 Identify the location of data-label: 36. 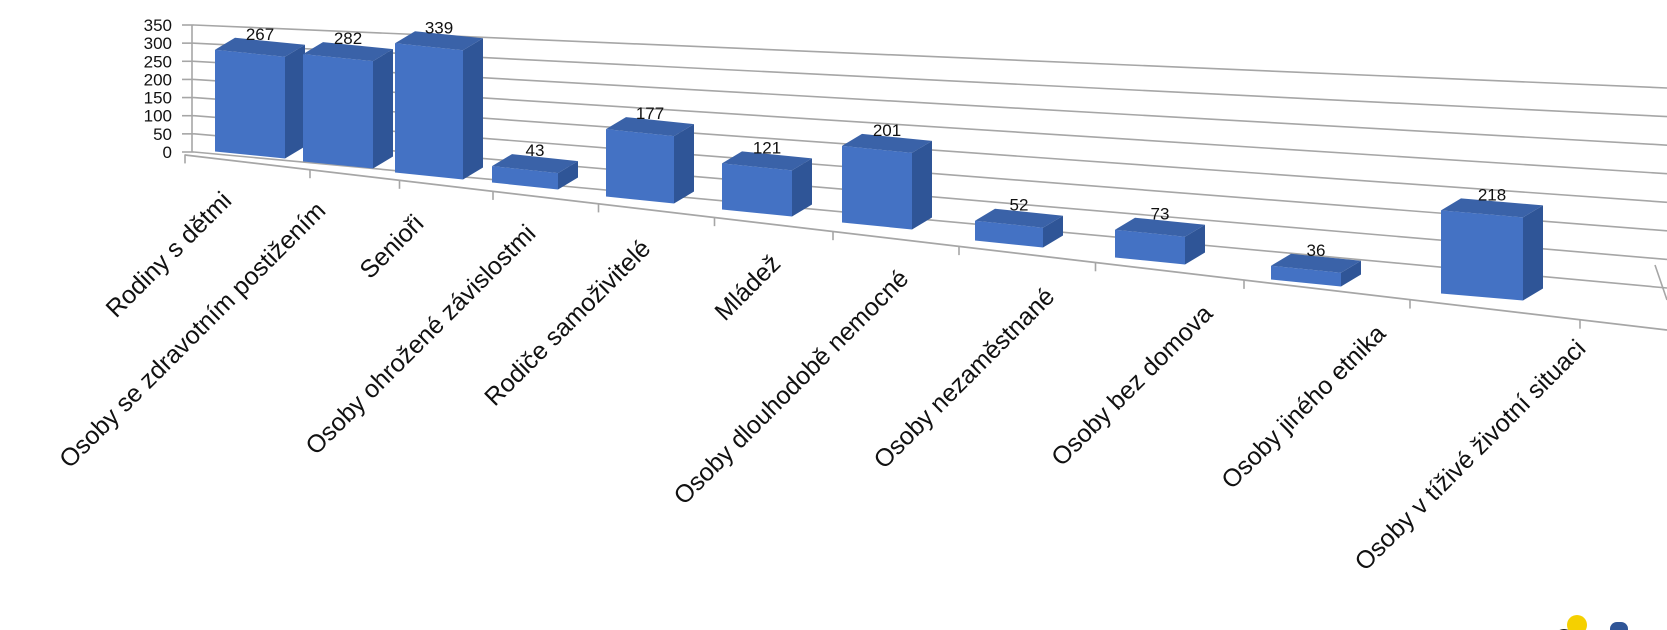
(1316, 250).